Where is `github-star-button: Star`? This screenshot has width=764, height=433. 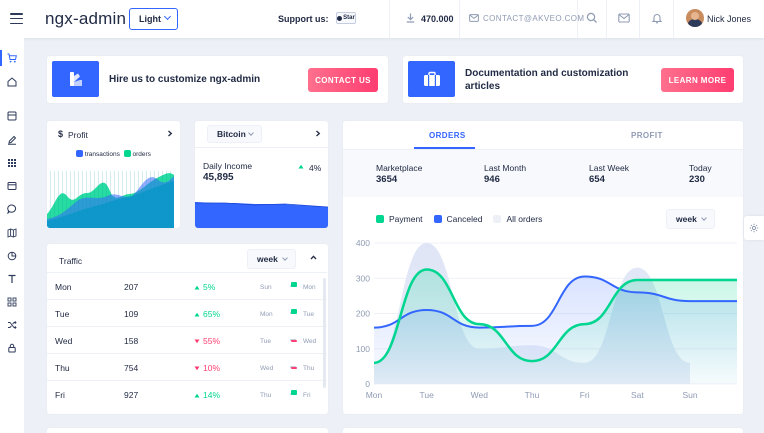
github-star-button: Star is located at coordinates (346, 18).